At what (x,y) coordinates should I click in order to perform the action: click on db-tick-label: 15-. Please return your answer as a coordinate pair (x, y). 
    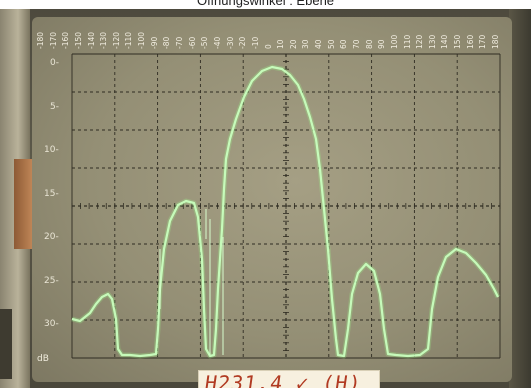
    Looking at the image, I should click on (51, 193).